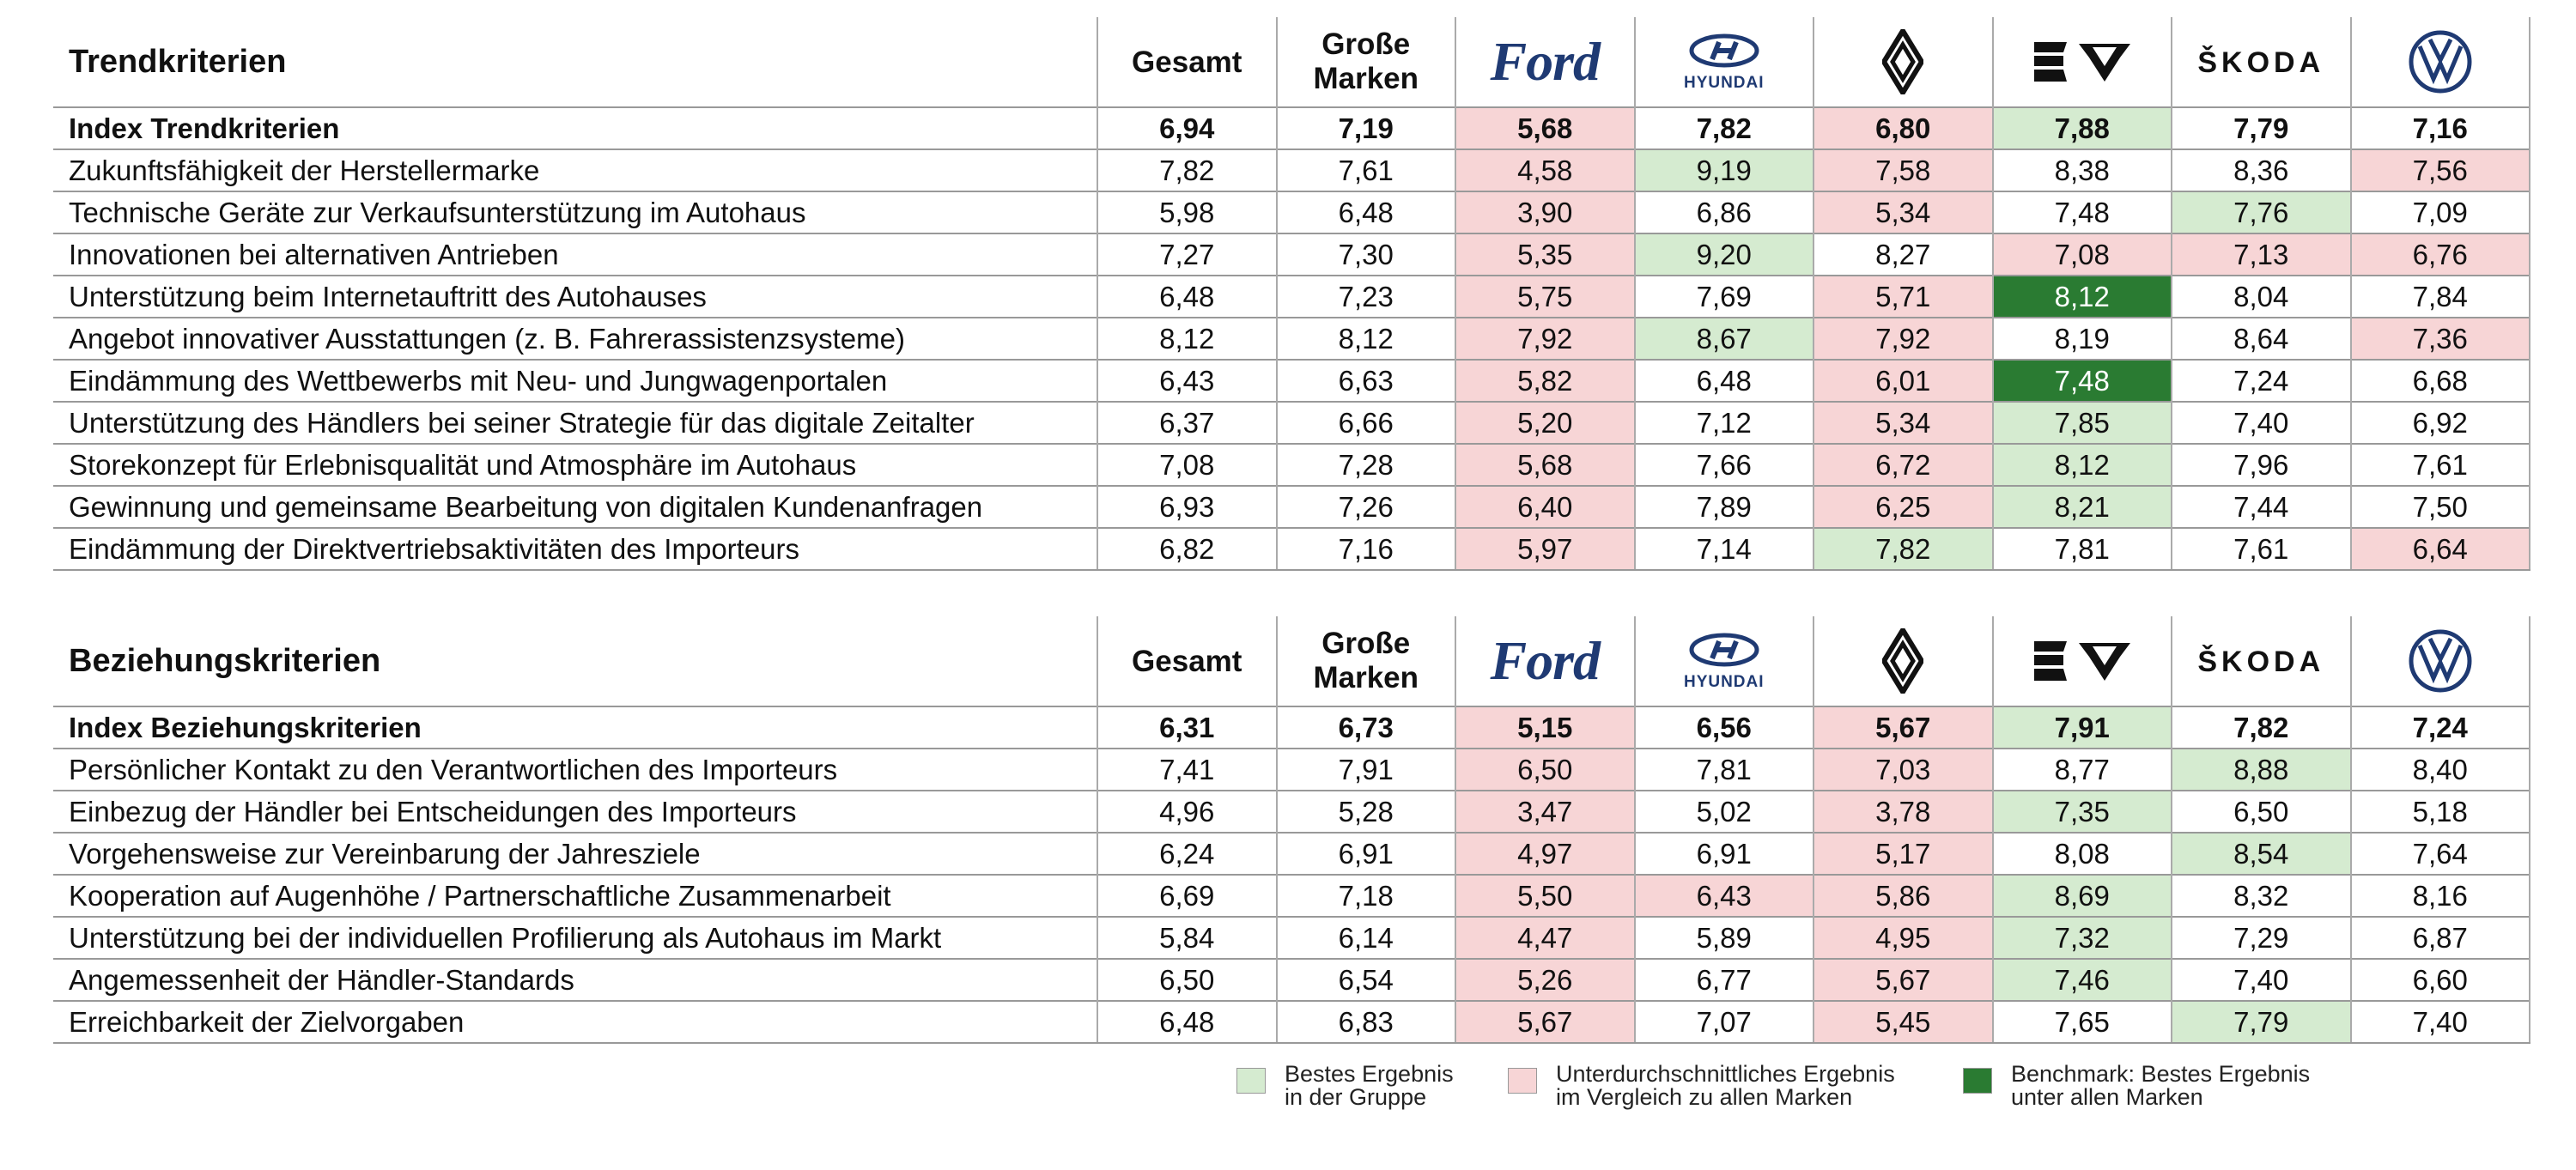 The height and width of the screenshot is (1170, 2576). I want to click on value-cell: 6,69, so click(1187, 895).